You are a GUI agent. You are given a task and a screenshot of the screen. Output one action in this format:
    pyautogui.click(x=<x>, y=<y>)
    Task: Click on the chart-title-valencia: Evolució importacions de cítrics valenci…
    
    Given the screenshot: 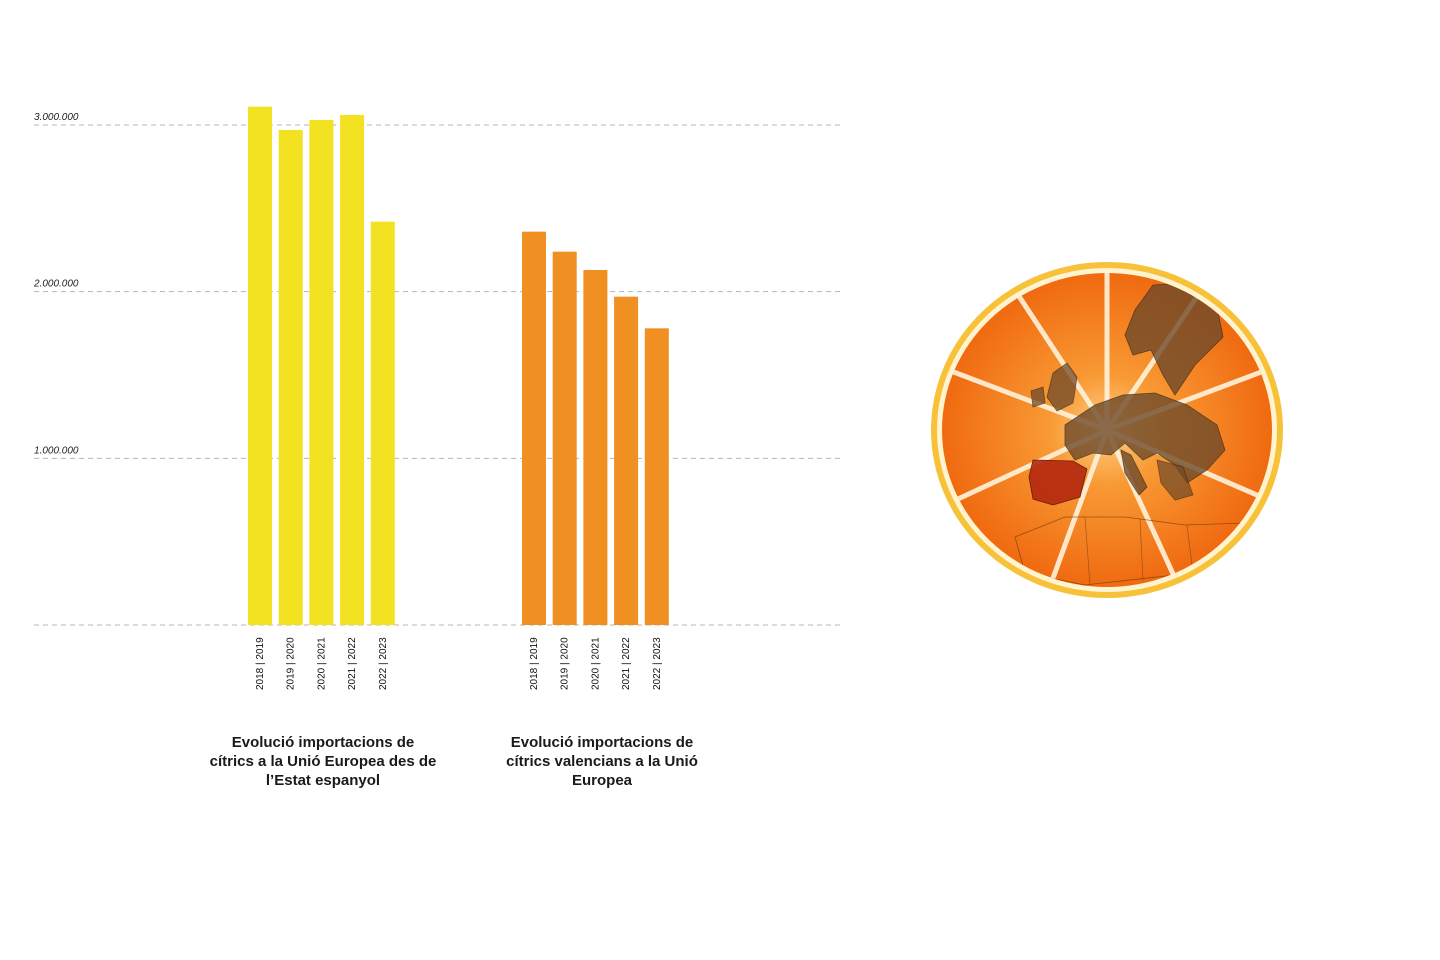 What is the action you would take?
    pyautogui.click(x=602, y=761)
    